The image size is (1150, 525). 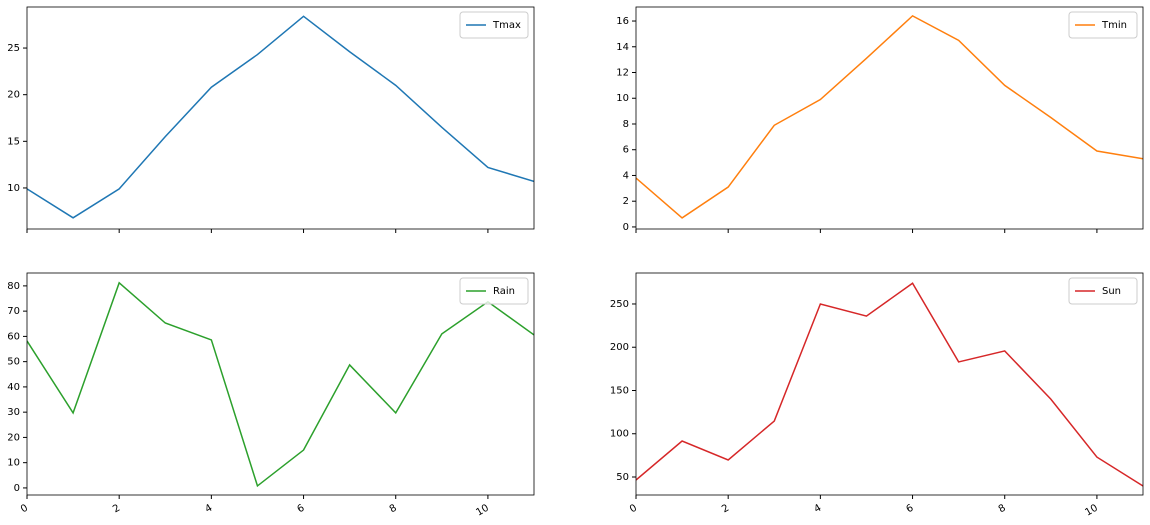 I want to click on y-tick-label: 40, so click(x=13, y=387).